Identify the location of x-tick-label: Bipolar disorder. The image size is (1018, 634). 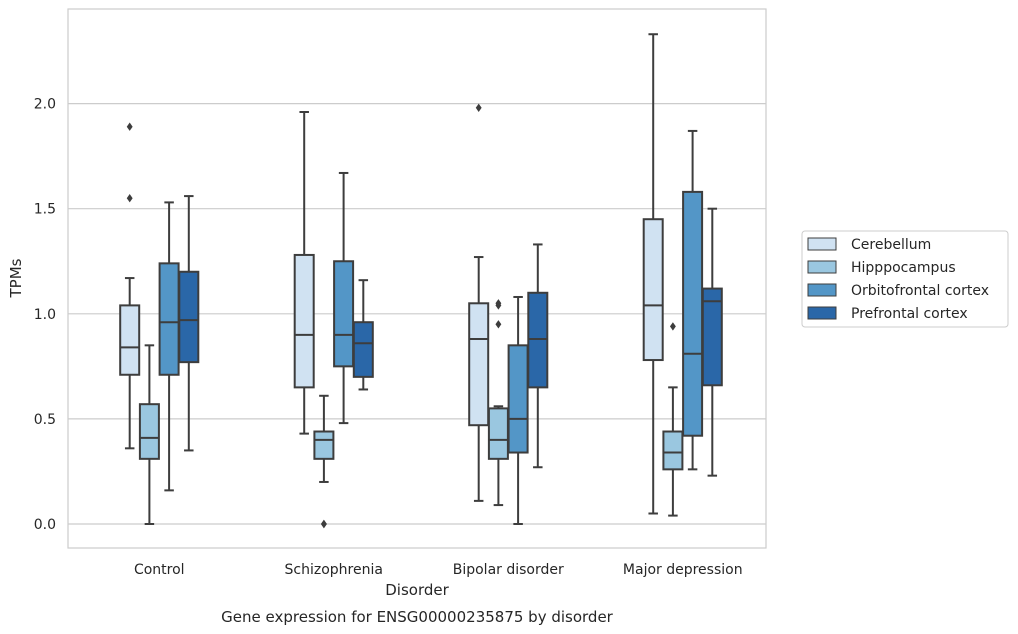
(508, 570).